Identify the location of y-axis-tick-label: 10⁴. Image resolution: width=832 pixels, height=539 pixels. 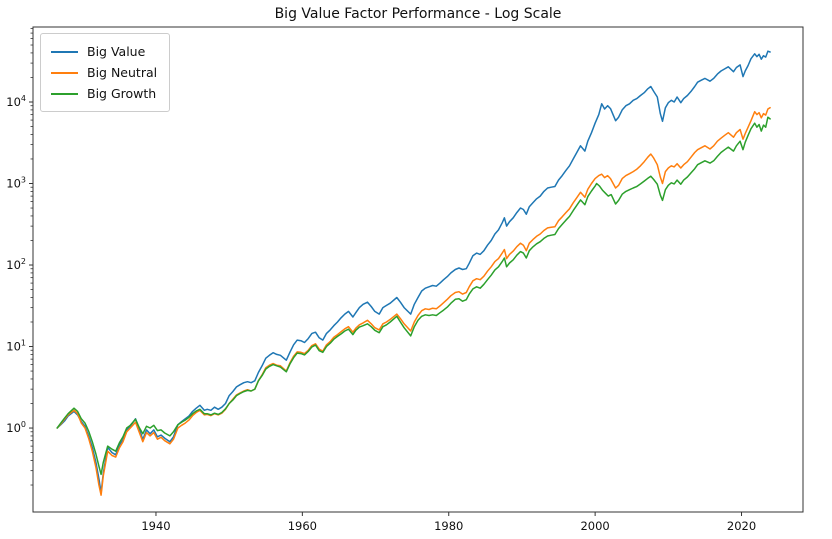
(16, 101).